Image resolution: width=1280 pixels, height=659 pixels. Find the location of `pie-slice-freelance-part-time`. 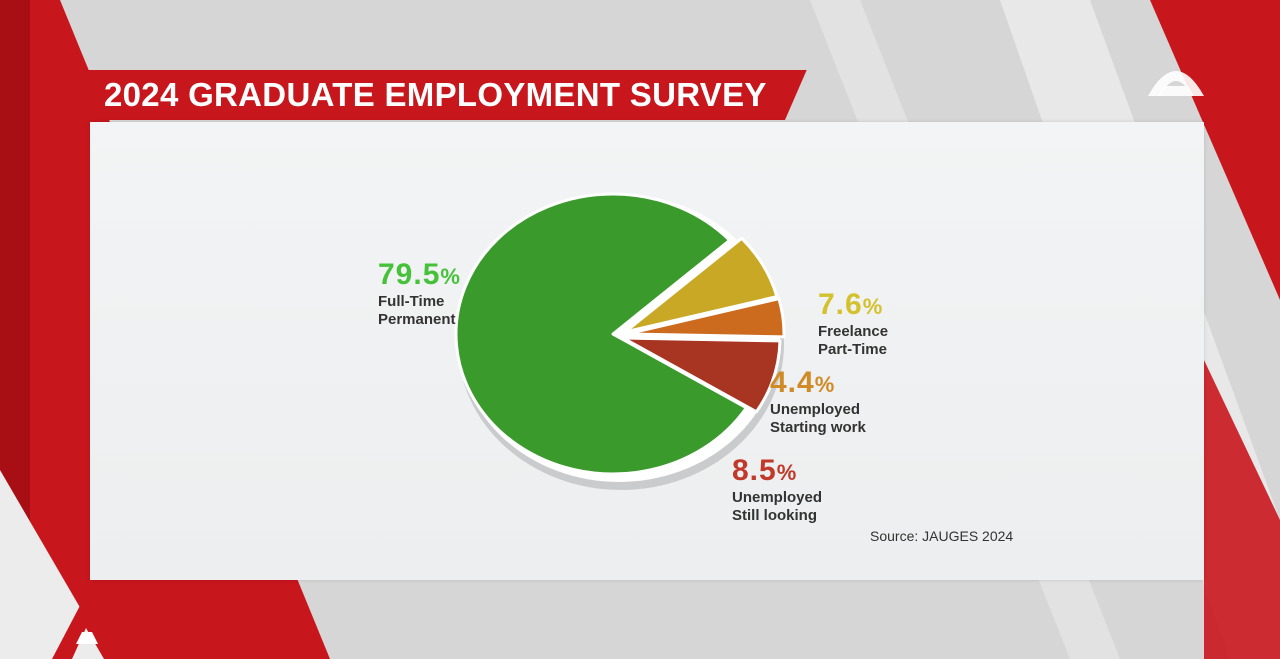

pie-slice-freelance-part-time is located at coordinates (701, 285).